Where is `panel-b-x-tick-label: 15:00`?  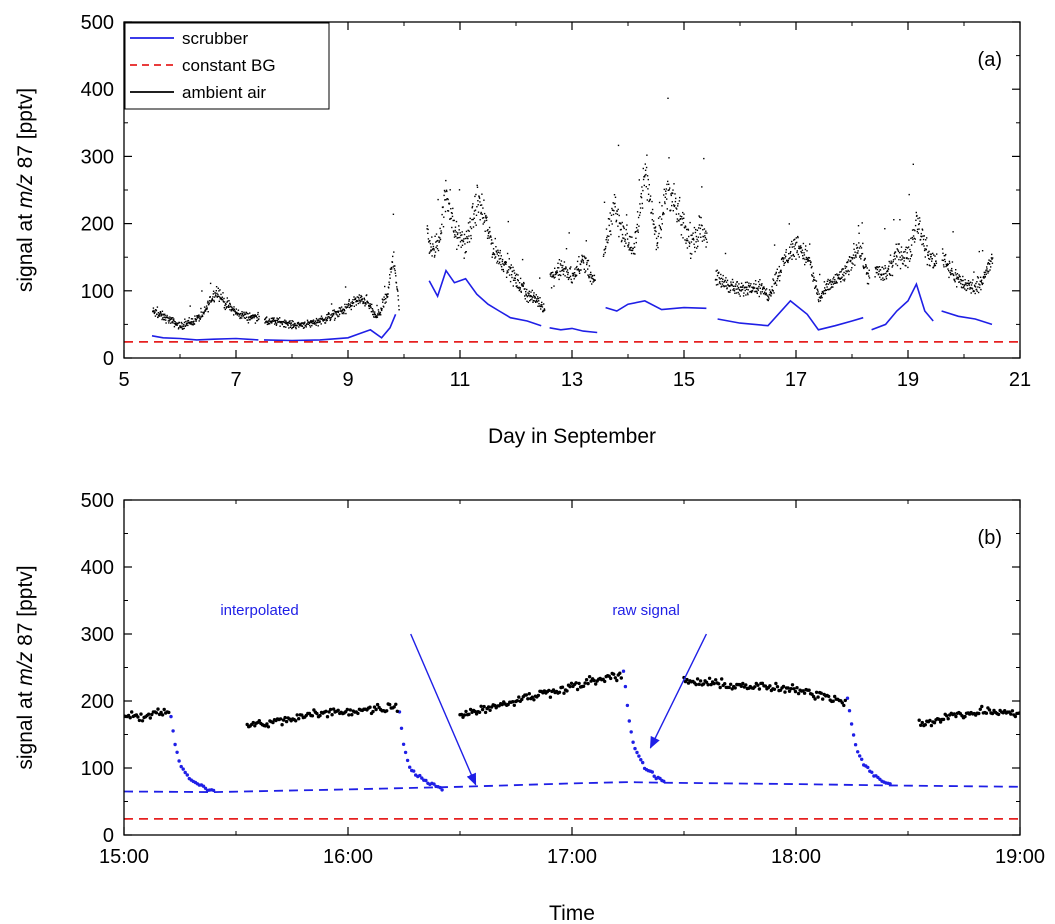 panel-b-x-tick-label: 15:00 is located at coordinates (124, 857).